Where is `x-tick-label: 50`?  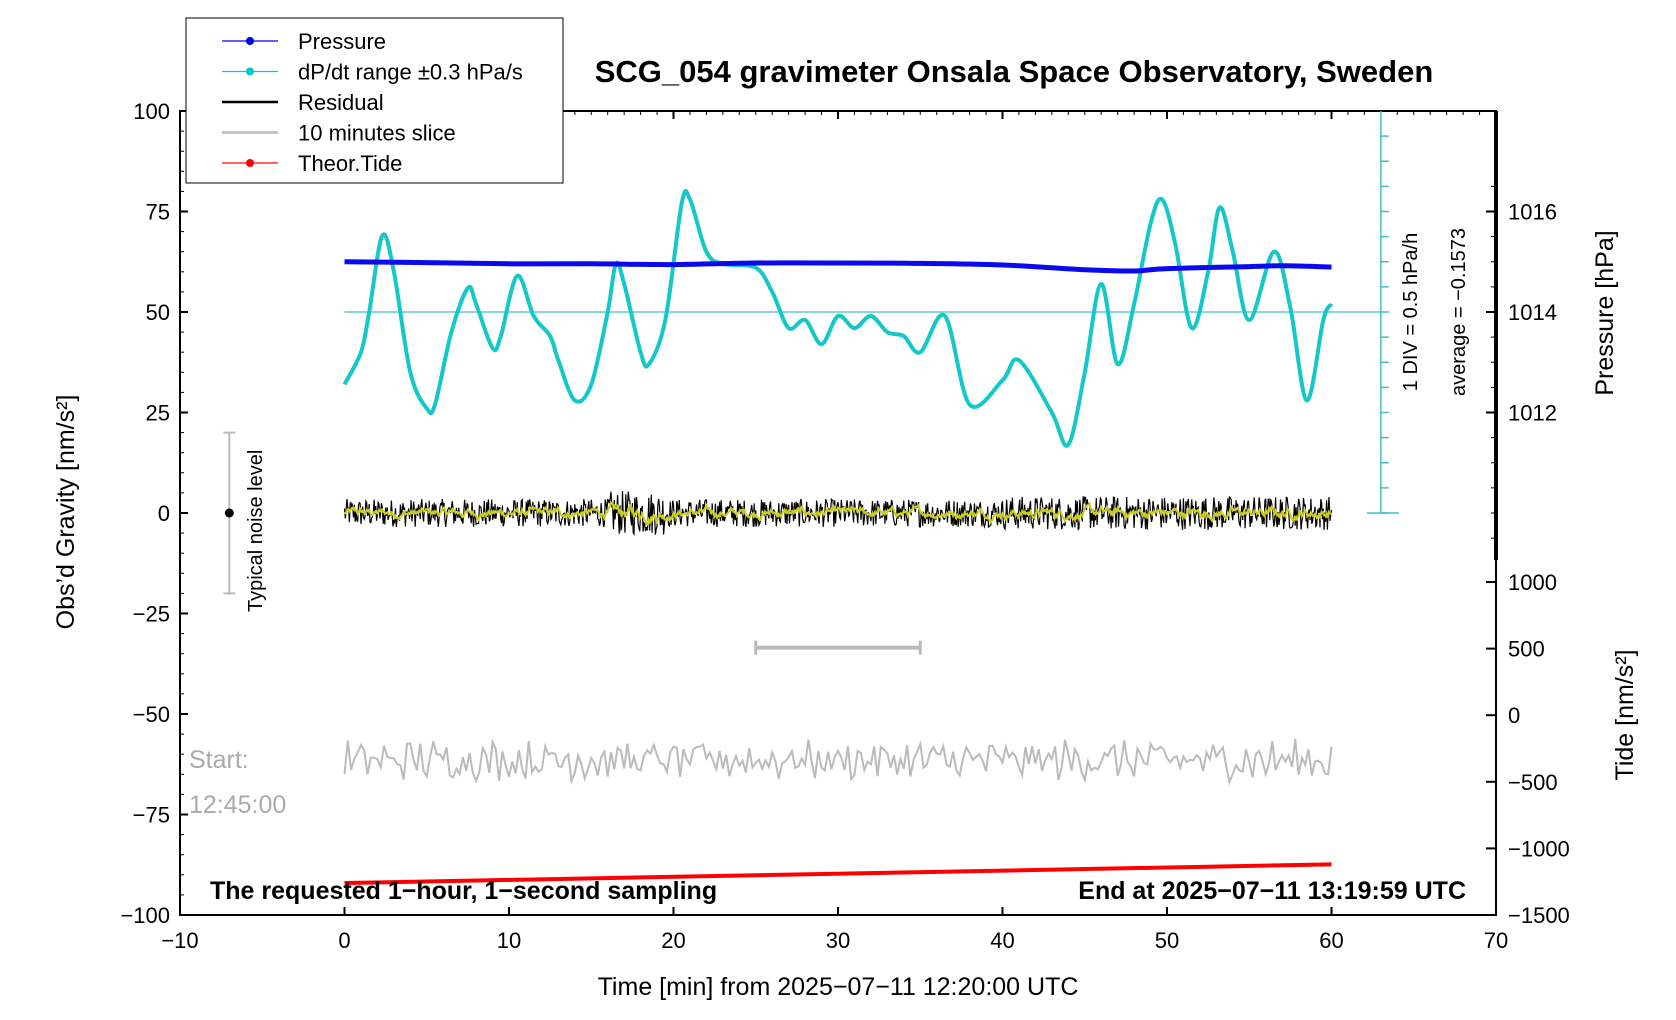
x-tick-label: 50 is located at coordinates (1167, 940).